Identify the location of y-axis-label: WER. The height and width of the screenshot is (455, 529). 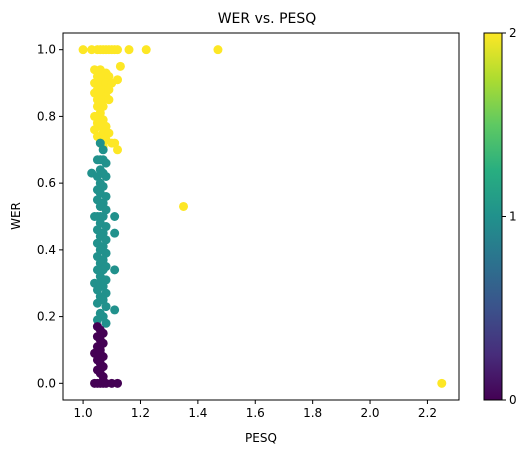
(16, 216).